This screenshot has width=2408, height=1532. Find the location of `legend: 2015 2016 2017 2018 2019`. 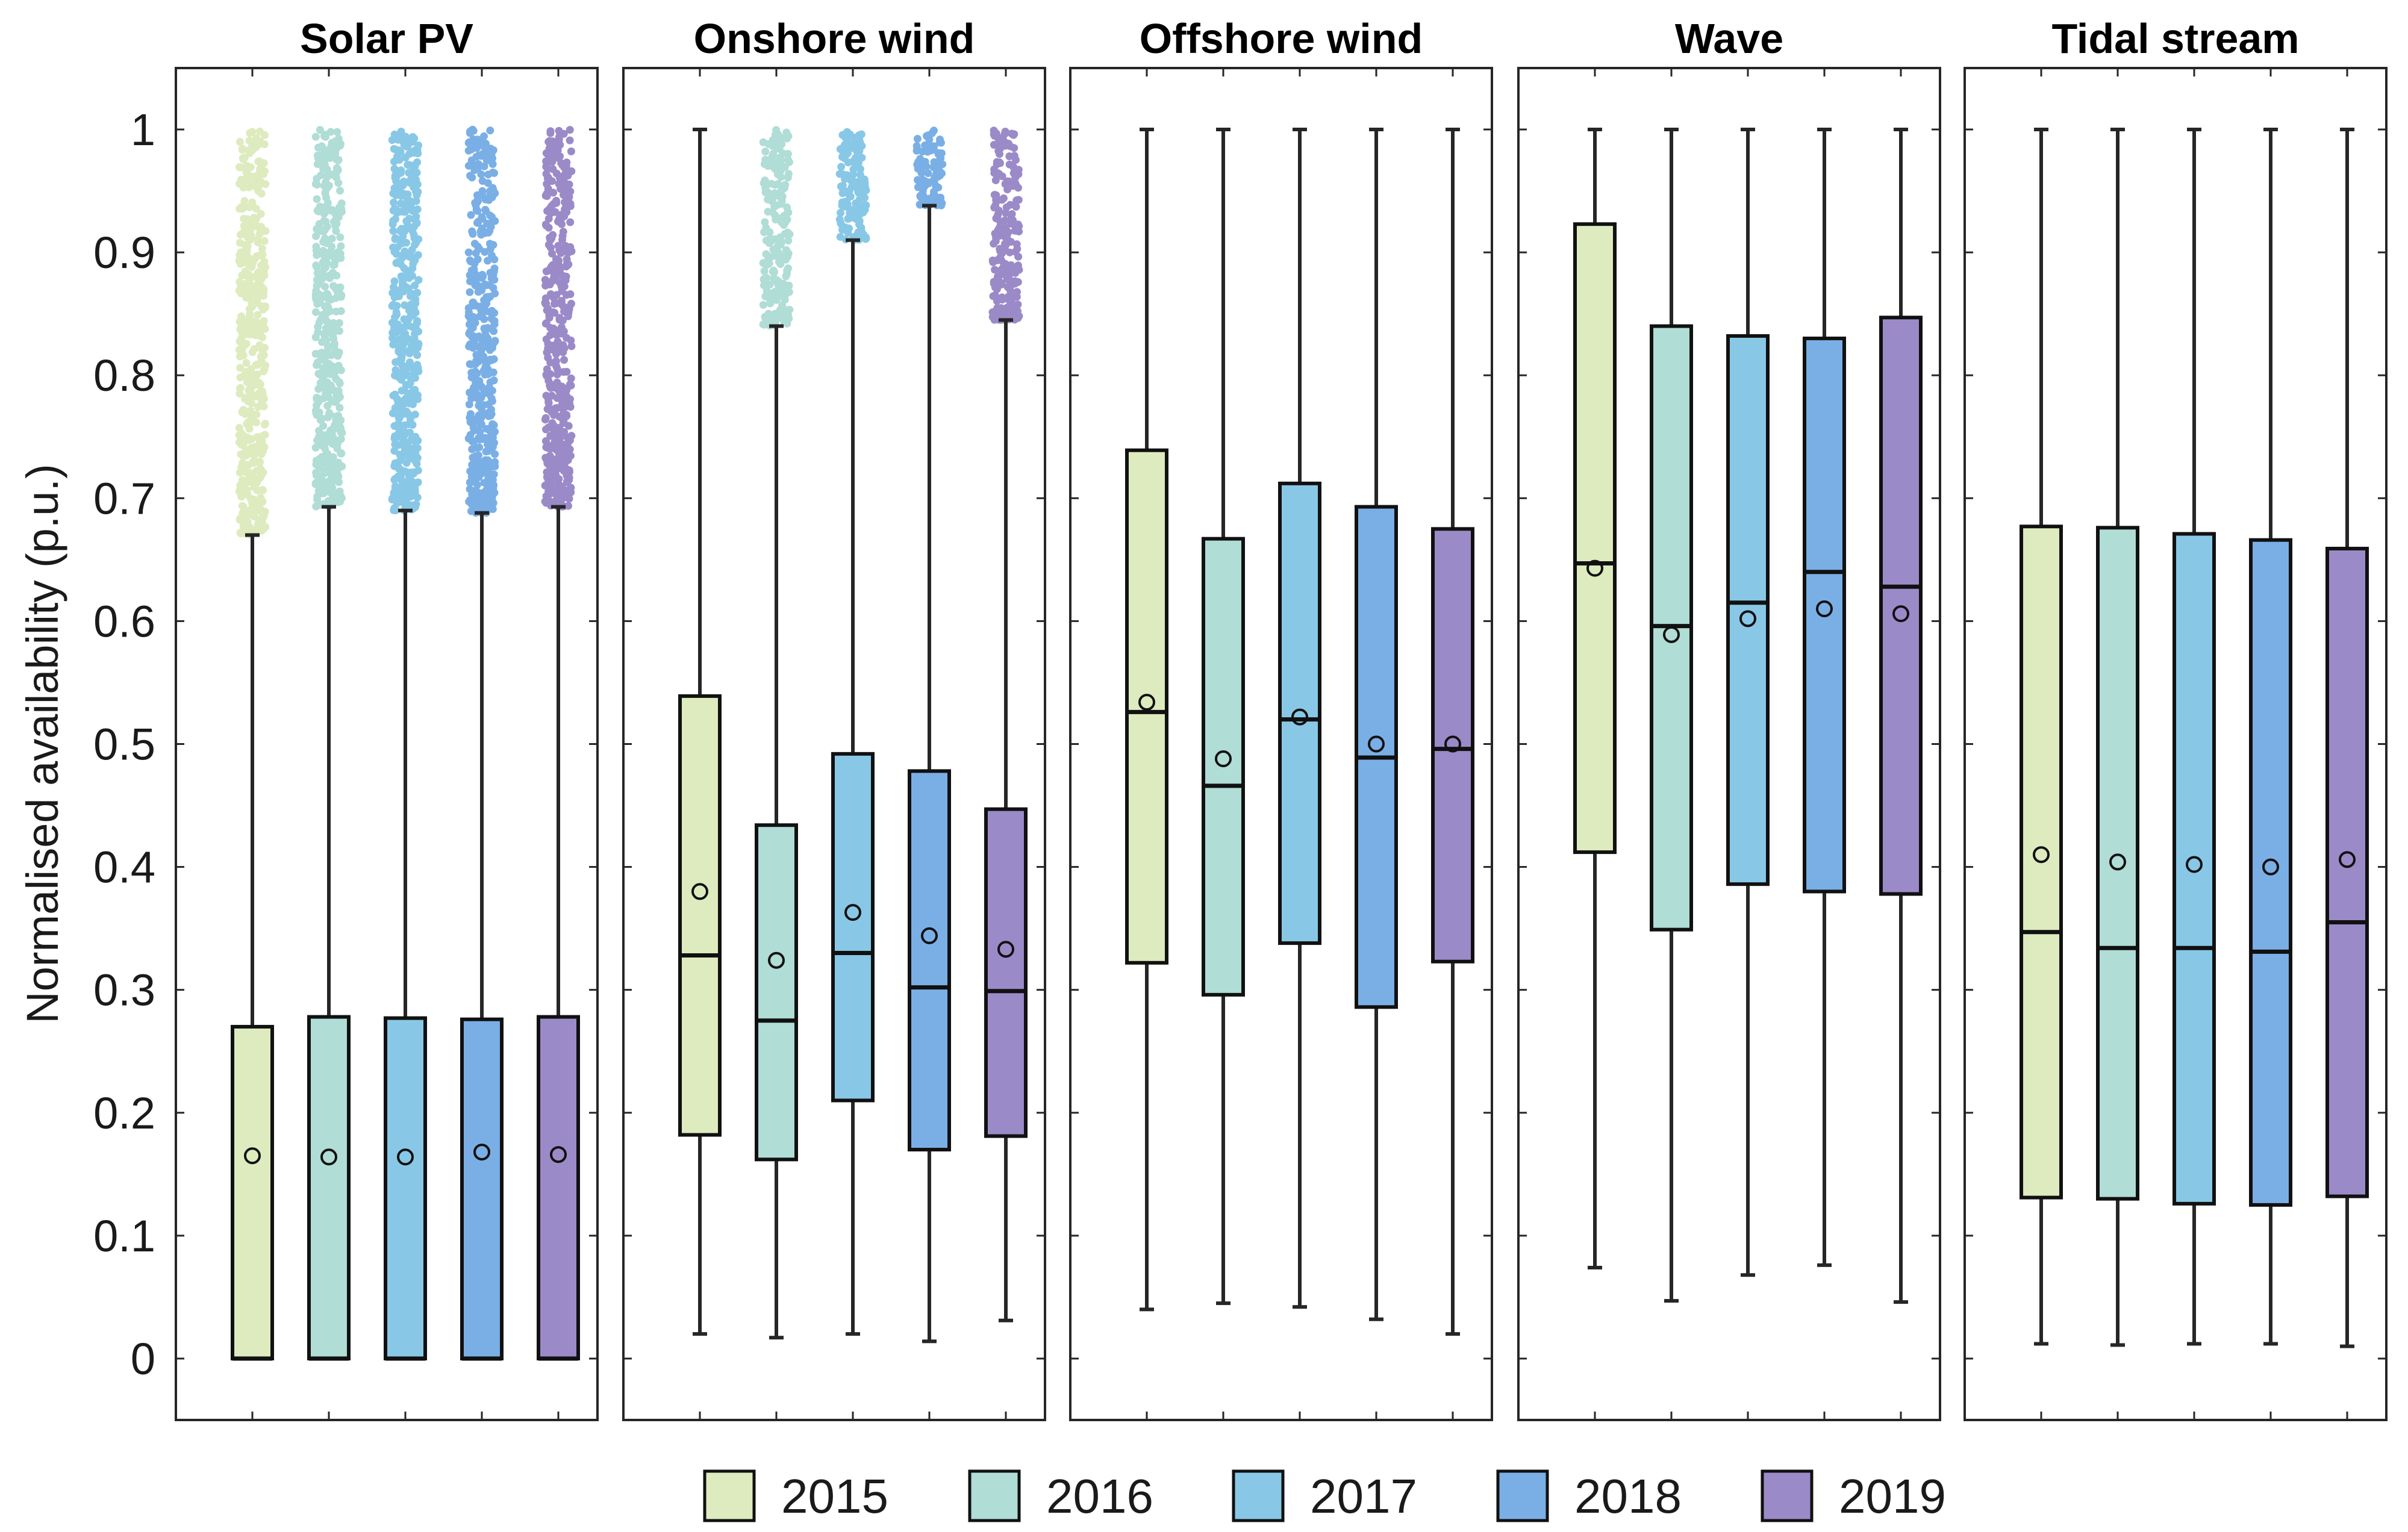

legend: 2015 2016 2017 2018 2019 is located at coordinates (1324, 1496).